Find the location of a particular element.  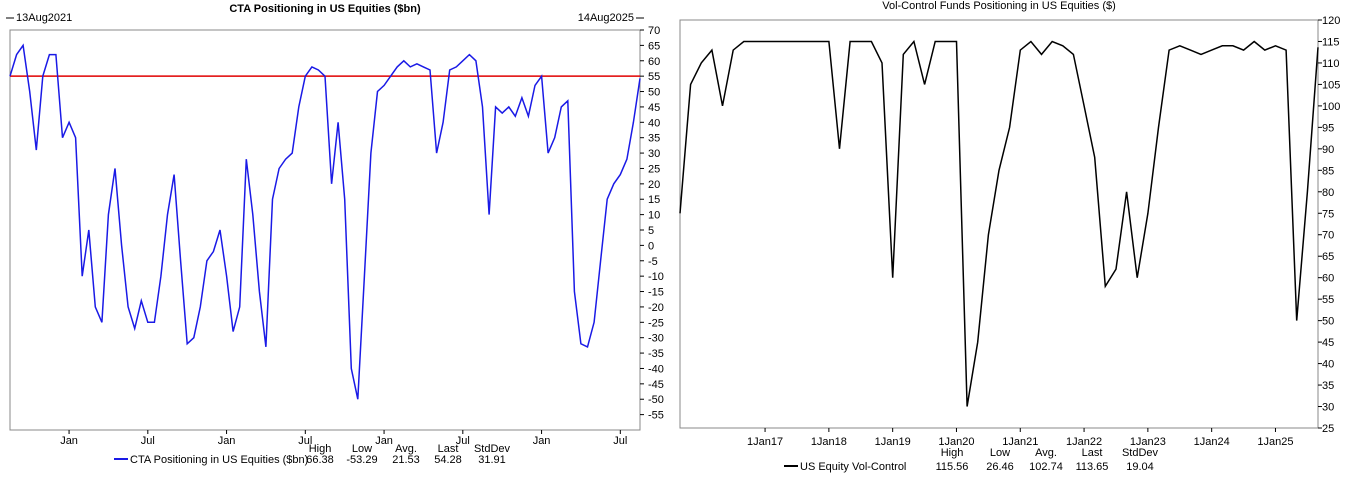

y-tick-label: 95 is located at coordinates (1328, 128).